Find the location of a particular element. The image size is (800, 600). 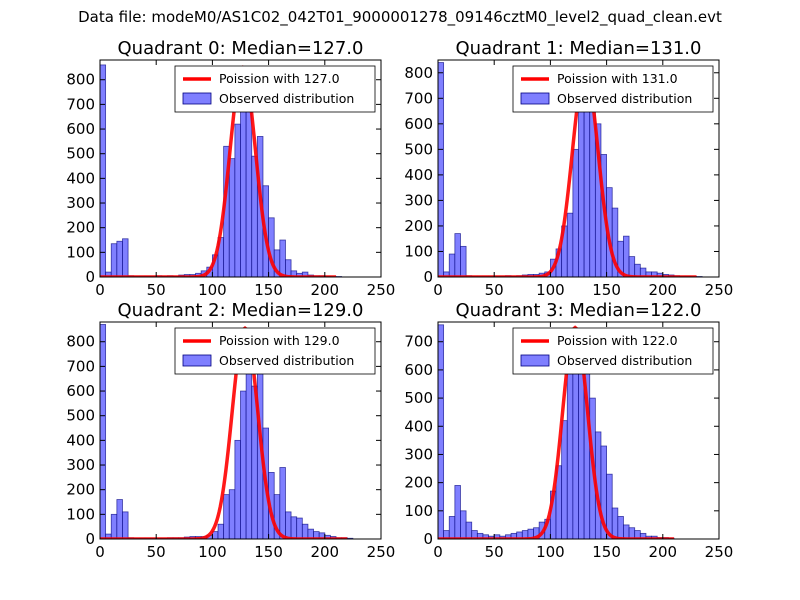

legend: Poission with 127.0 Observed distribution is located at coordinates (275, 89).